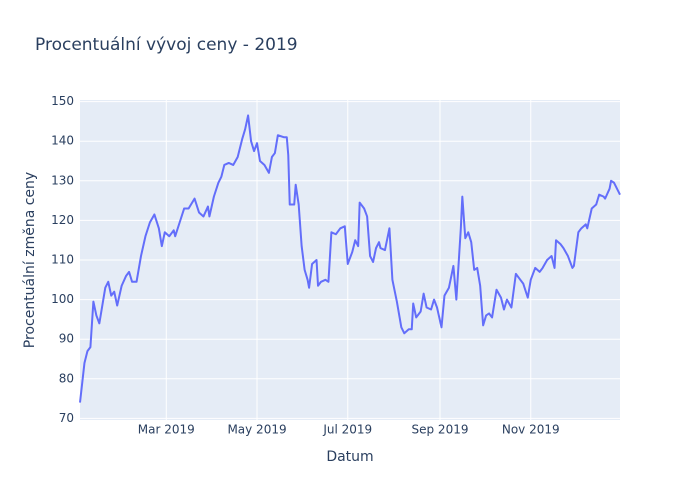 The image size is (700, 504). What do you see at coordinates (62, 220) in the screenshot?
I see `y-tick-label: 120` at bounding box center [62, 220].